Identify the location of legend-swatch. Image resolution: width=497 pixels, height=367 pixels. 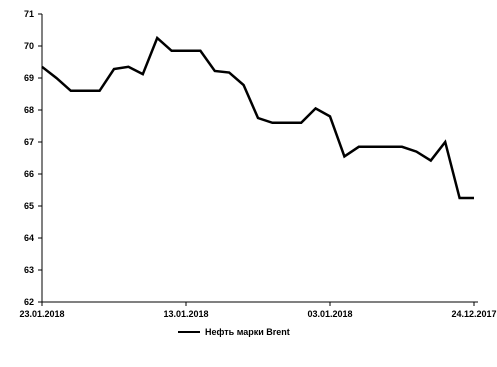
(189, 332).